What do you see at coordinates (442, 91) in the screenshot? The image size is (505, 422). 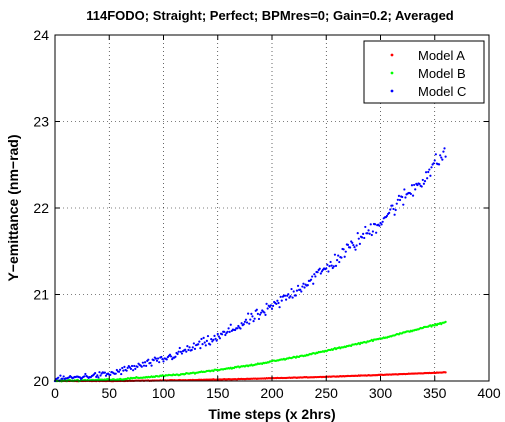 I see `legend-label-model-c: Model C` at bounding box center [442, 91].